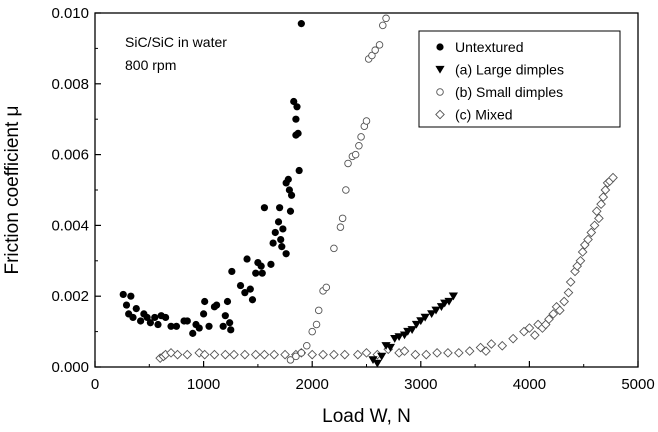 Image resolution: width=658 pixels, height=432 pixels. Describe the element at coordinates (366, 416) in the screenshot. I see `x-axis-title: Load W, N` at that location.